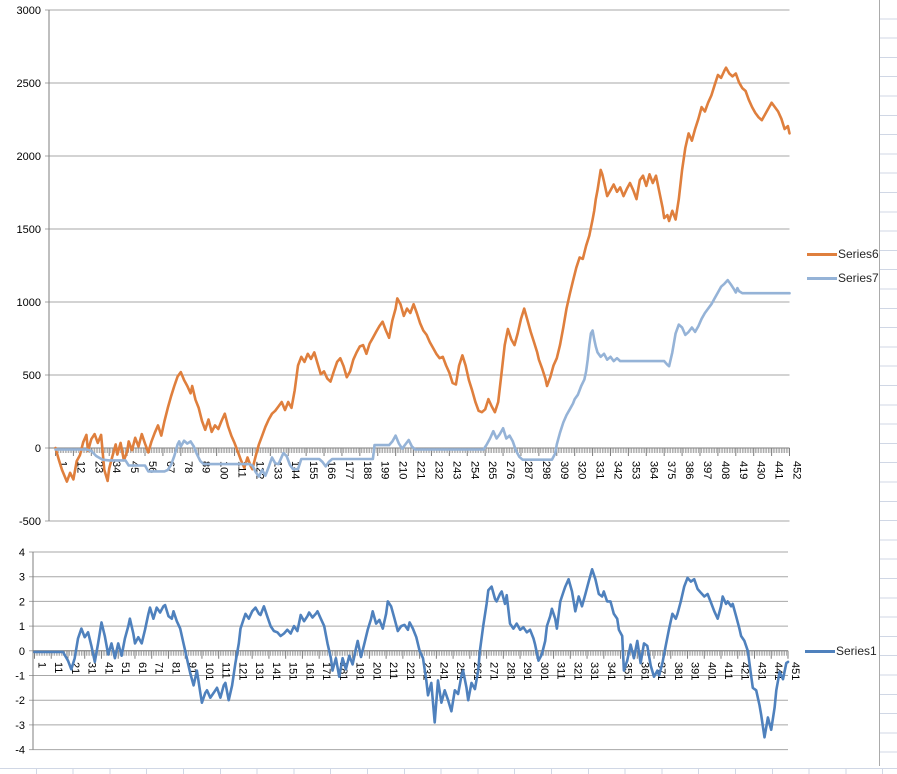  Describe the element at coordinates (546, 470) in the screenshot. I see `x-tick-label: 298` at that location.